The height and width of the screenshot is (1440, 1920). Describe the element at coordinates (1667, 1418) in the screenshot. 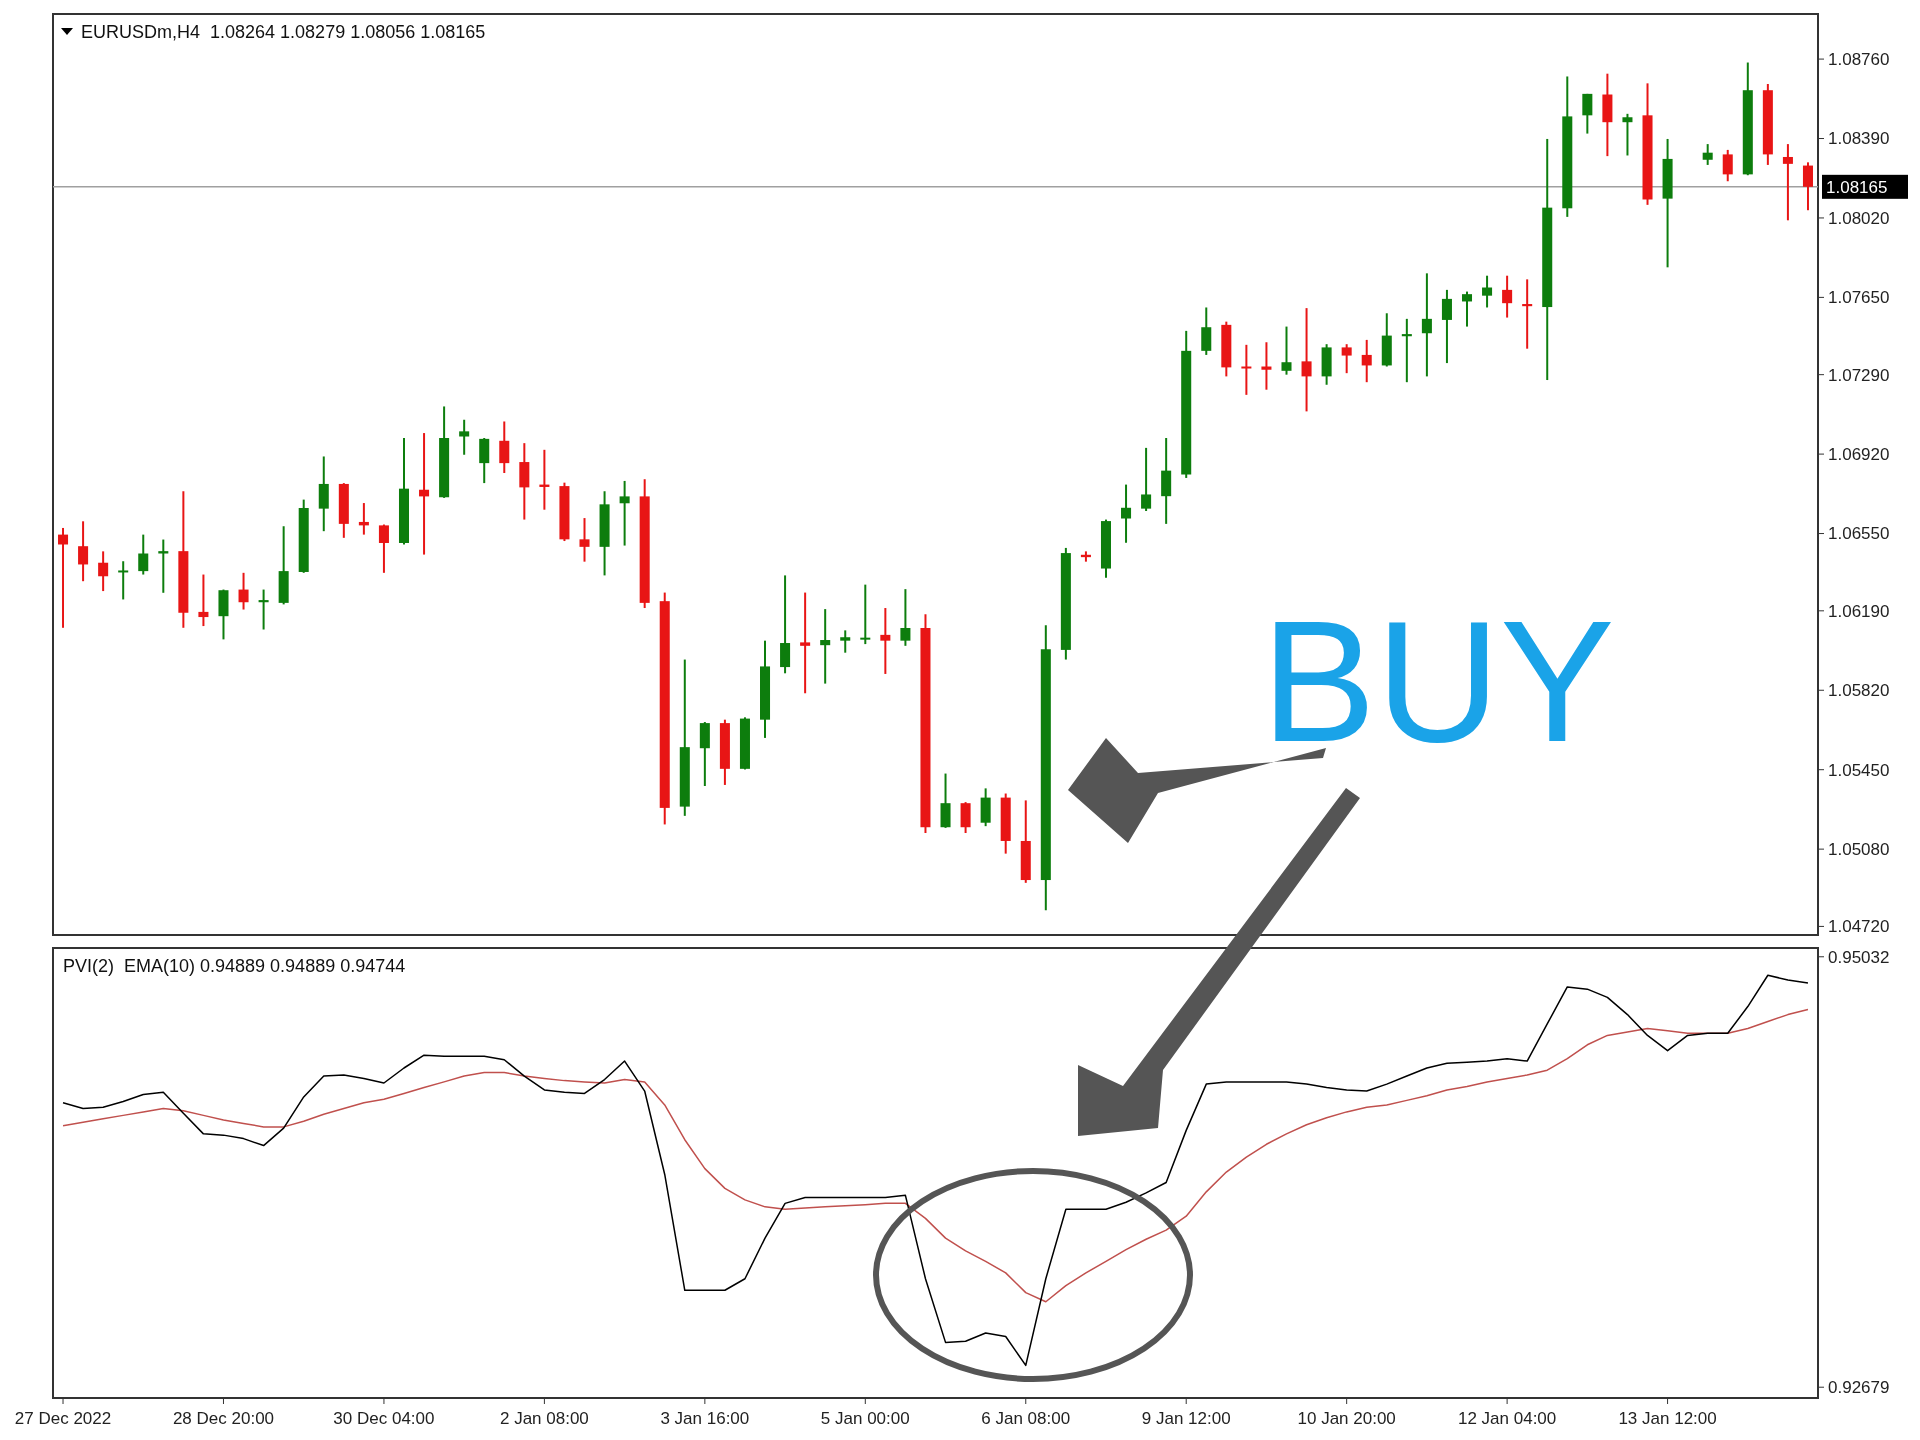

I see `x-tick-label: 13 Jan 12:00` at that location.